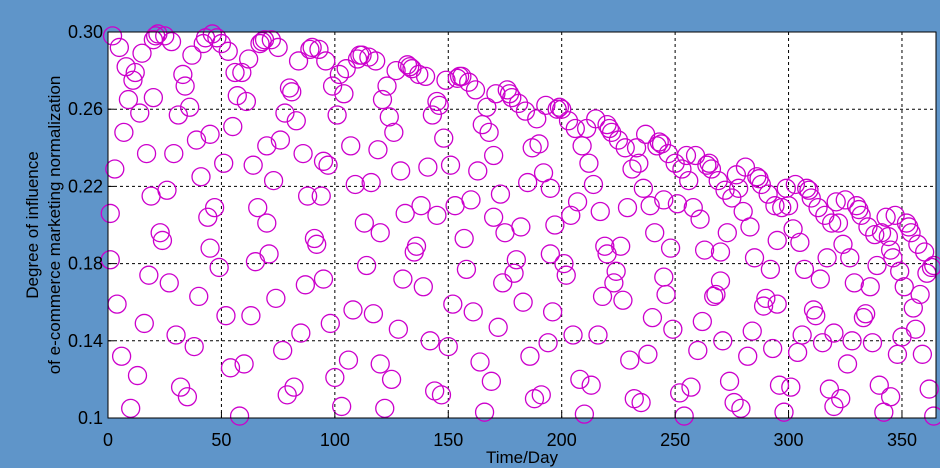 This screenshot has width=940, height=468. What do you see at coordinates (54, 225) in the screenshot?
I see `y-axis-title-line-2: of e-commerce marketing normalization` at bounding box center [54, 225].